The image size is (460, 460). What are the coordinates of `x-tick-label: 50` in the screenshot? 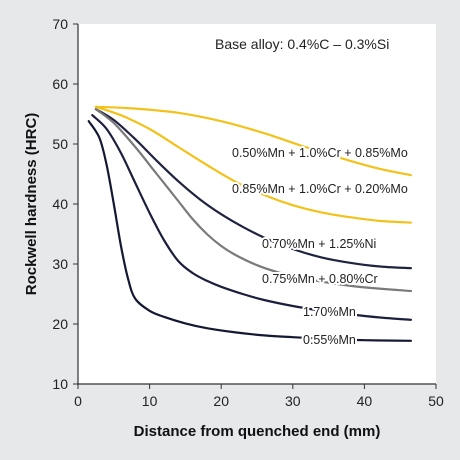 It's located at (436, 401).